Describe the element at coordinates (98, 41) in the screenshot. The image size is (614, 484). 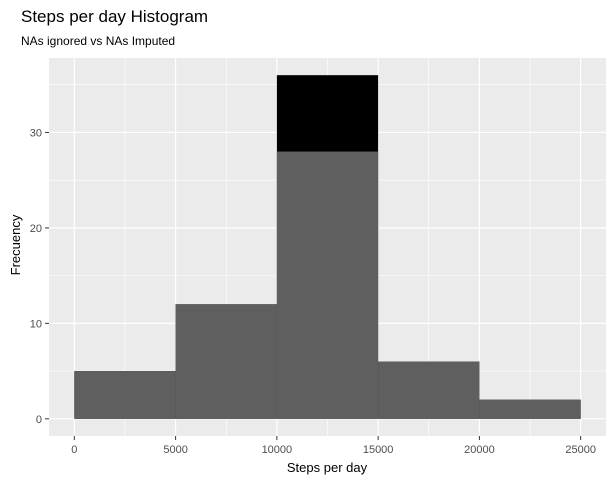
I see `chart-subtitle: NAs ignored vs NAs Imputed` at that location.